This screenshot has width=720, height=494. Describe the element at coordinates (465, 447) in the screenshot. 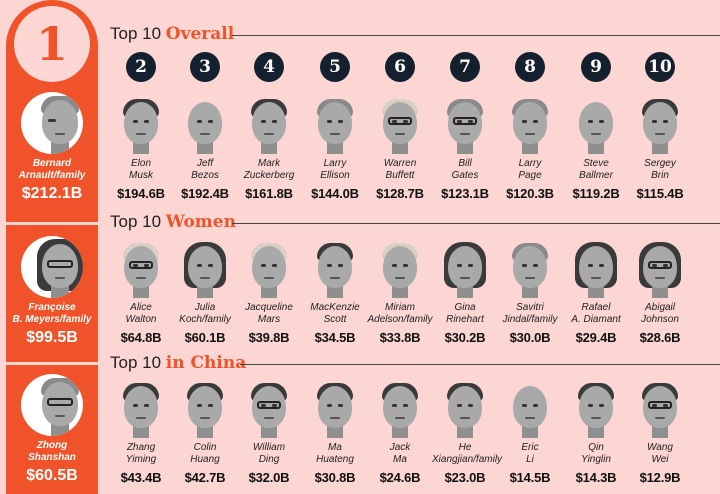

I see `first-name: He` at that location.